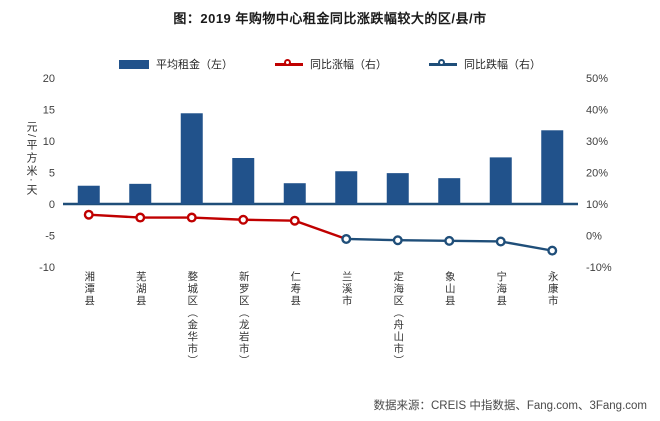 This screenshot has width=660, height=421. I want to click on x-category-label: 定海区（舟山市）, so click(398, 319).